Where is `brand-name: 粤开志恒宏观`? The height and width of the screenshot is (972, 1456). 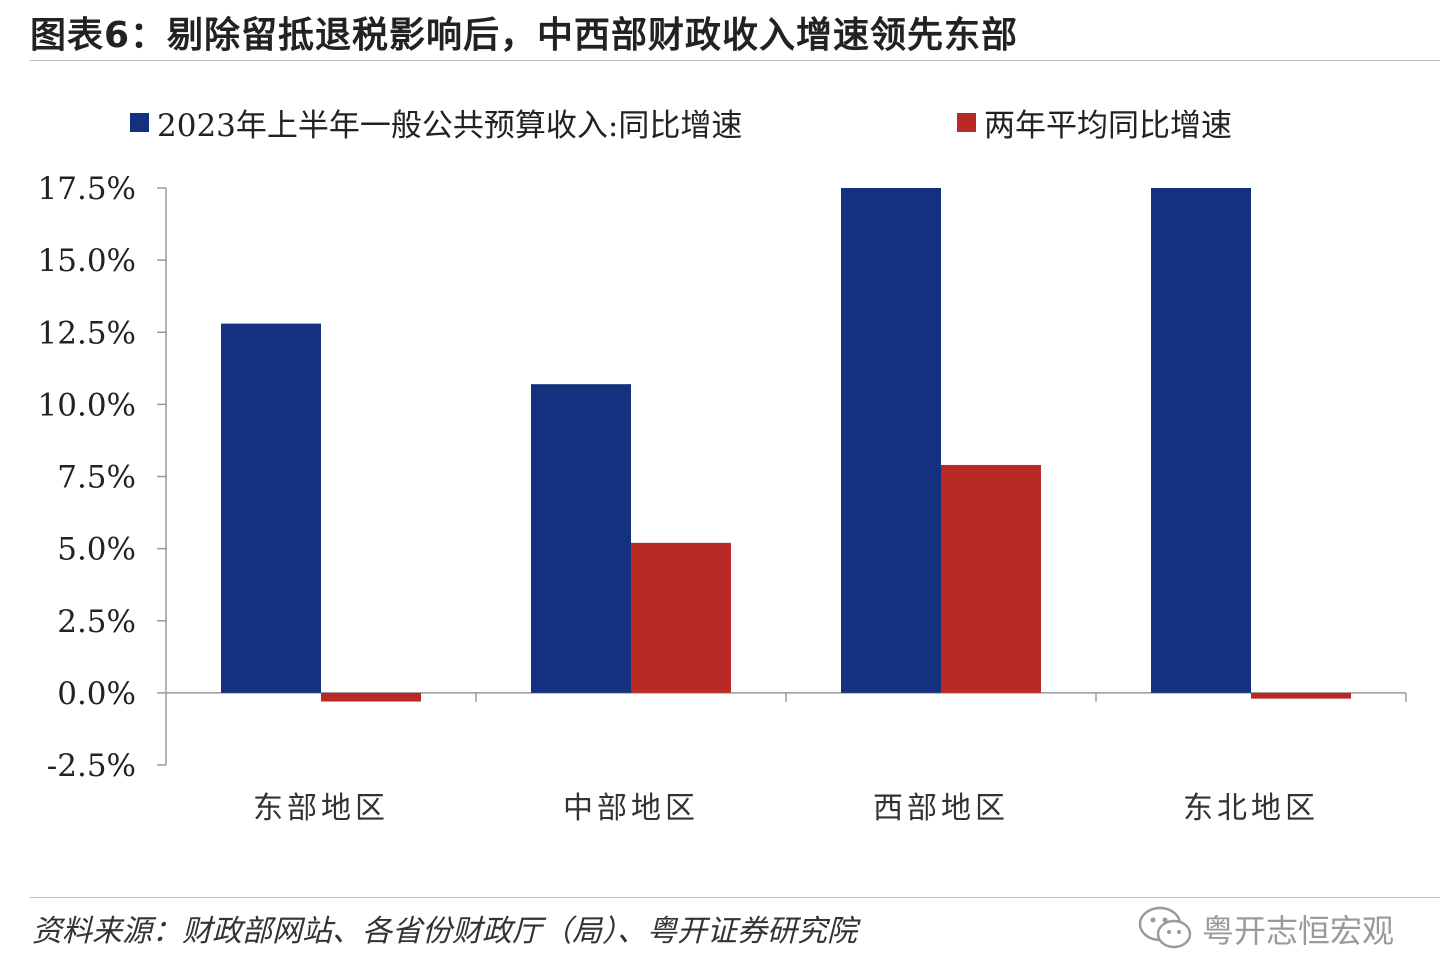 brand-name: 粤开志恒宏观 is located at coordinates (1298, 931).